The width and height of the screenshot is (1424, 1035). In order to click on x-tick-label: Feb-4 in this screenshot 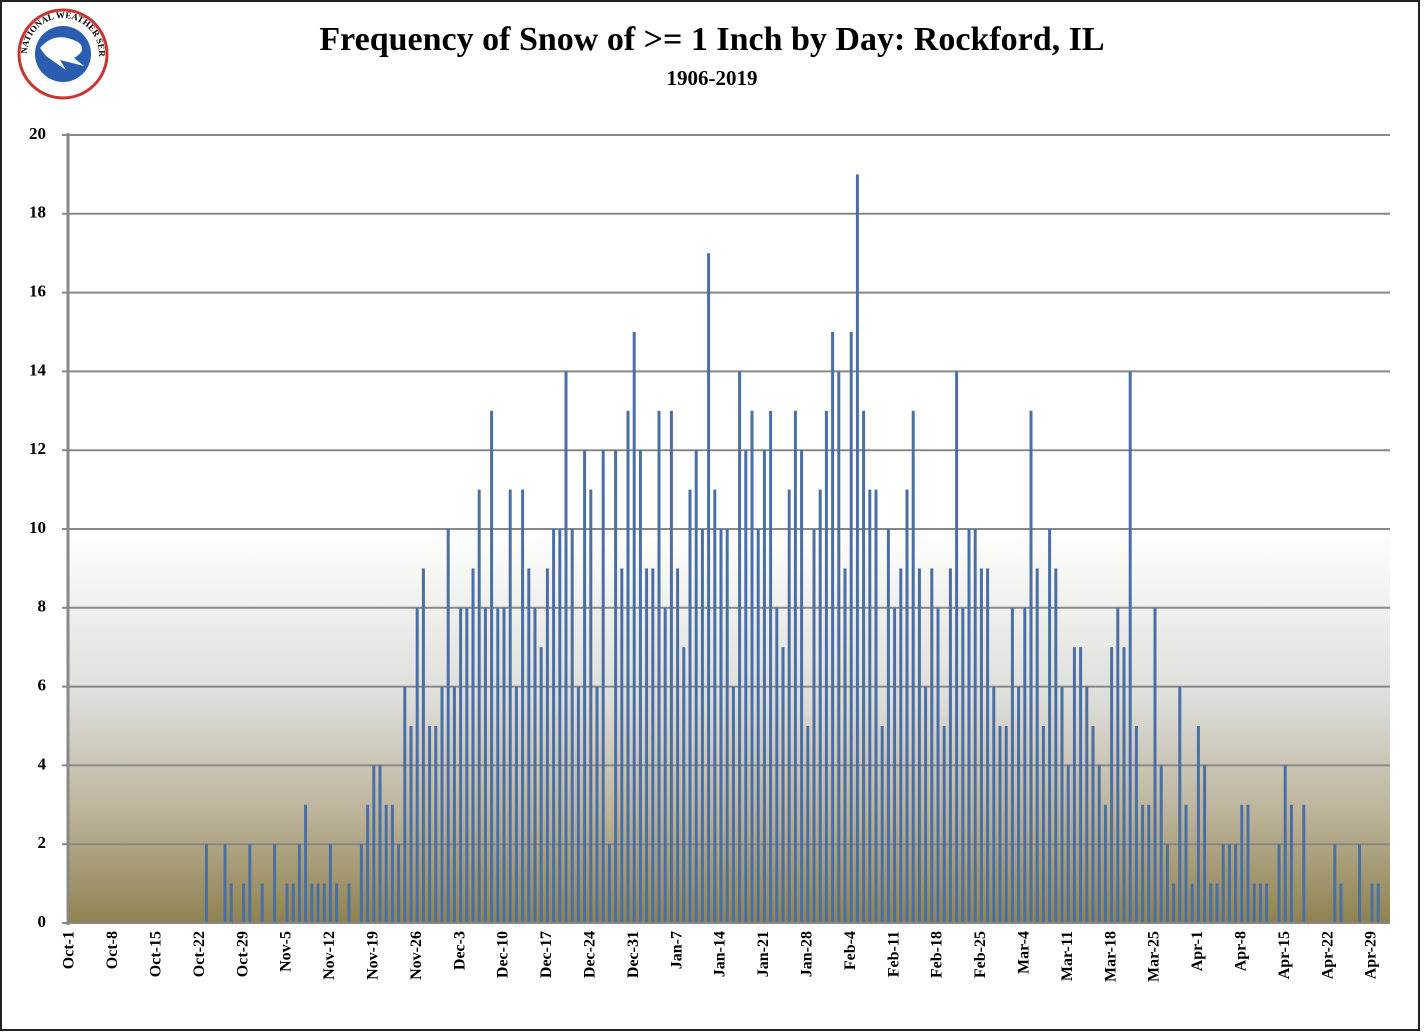, I will do `click(850, 950)`.